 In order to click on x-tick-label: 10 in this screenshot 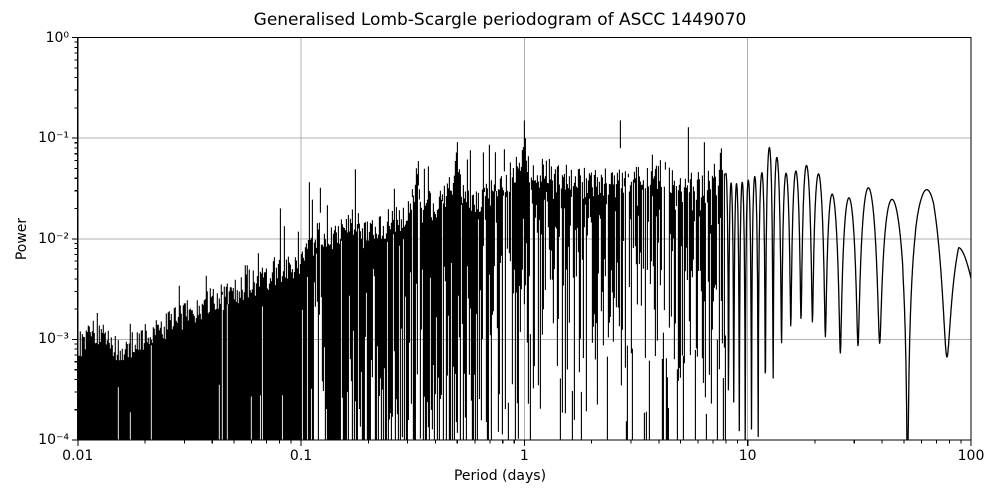, I will do `click(747, 456)`.